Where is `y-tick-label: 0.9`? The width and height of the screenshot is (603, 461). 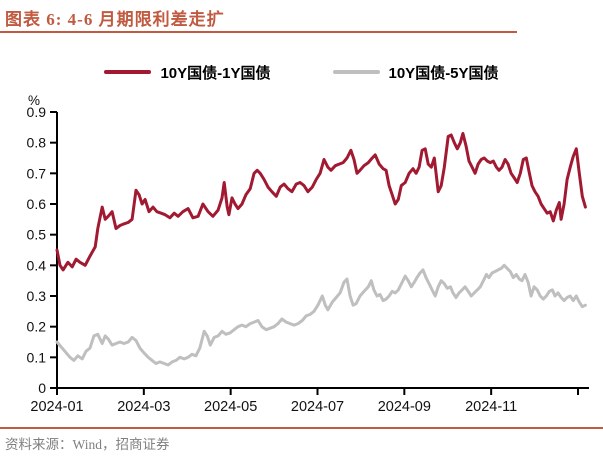
y-tick-label: 0.9 is located at coordinates (37, 112).